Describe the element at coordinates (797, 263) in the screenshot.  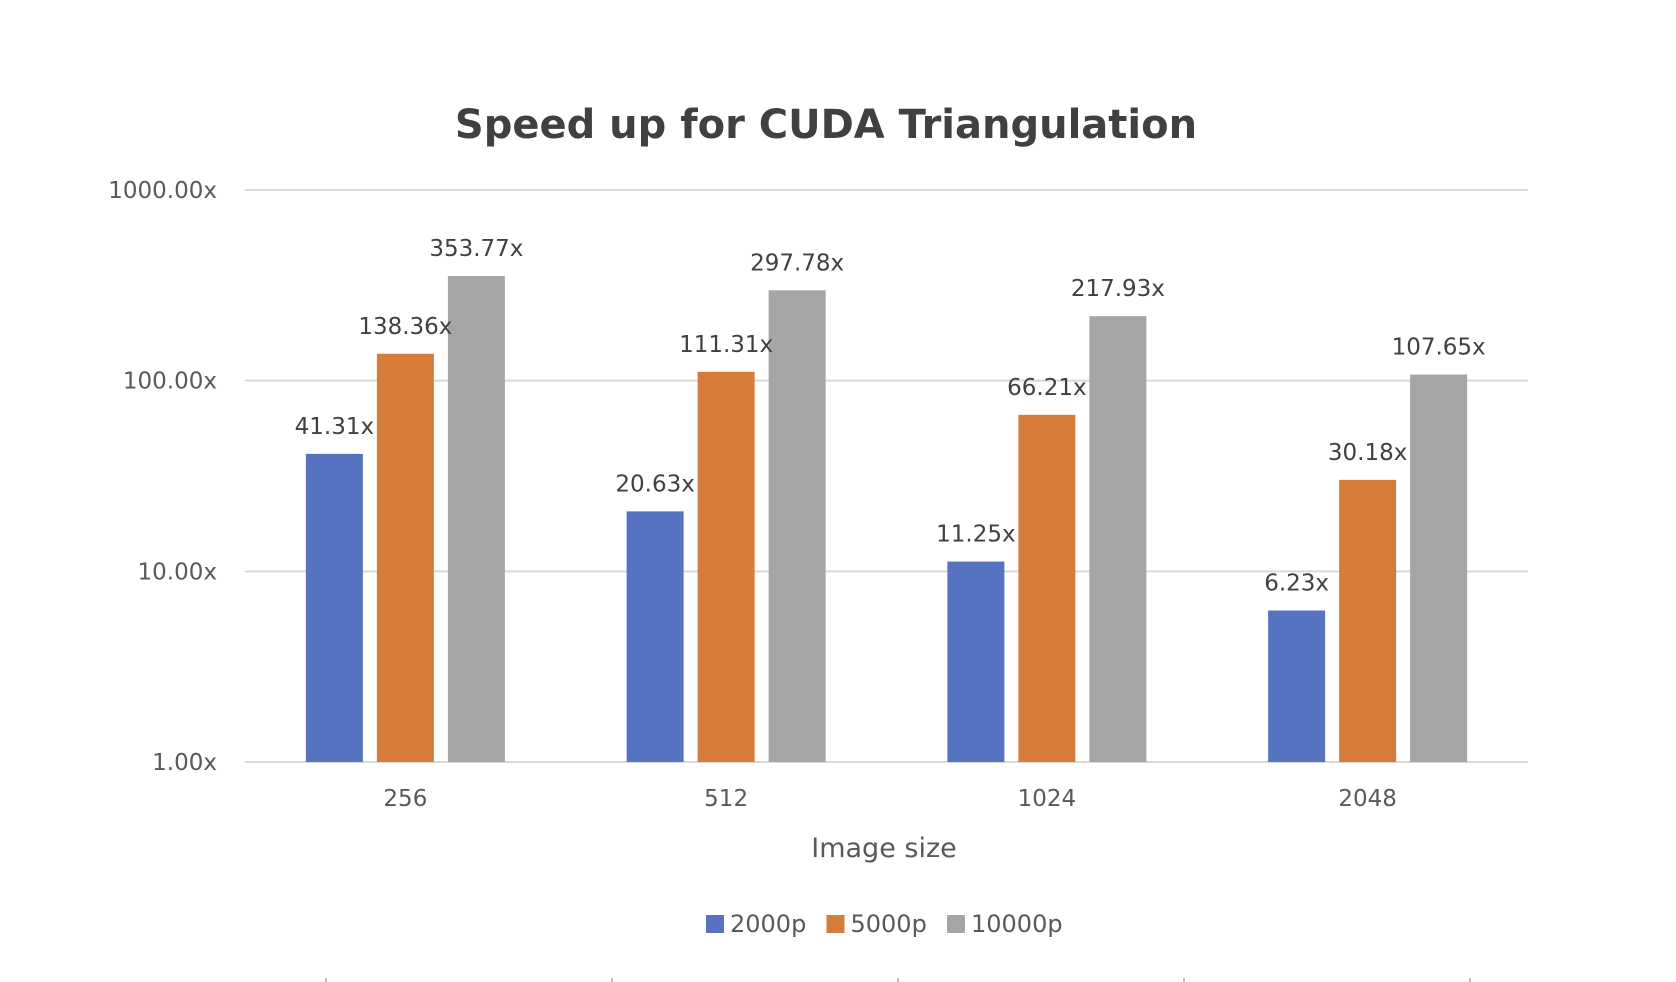
I see `data-label: 297.78x` at that location.